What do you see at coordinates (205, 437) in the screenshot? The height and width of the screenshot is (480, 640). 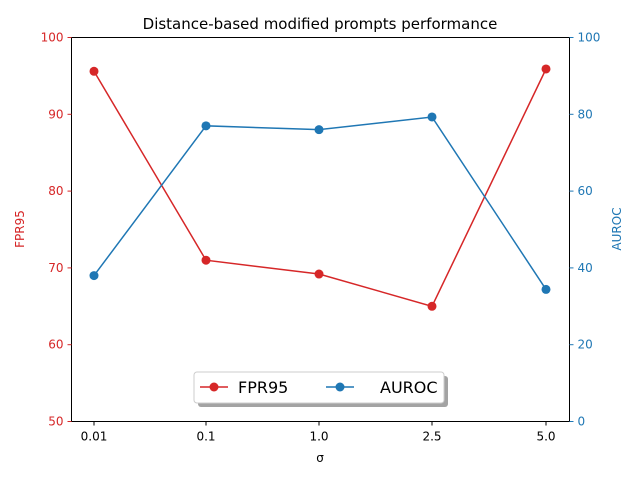 I see `x-tick-label: 0.1` at bounding box center [205, 437].